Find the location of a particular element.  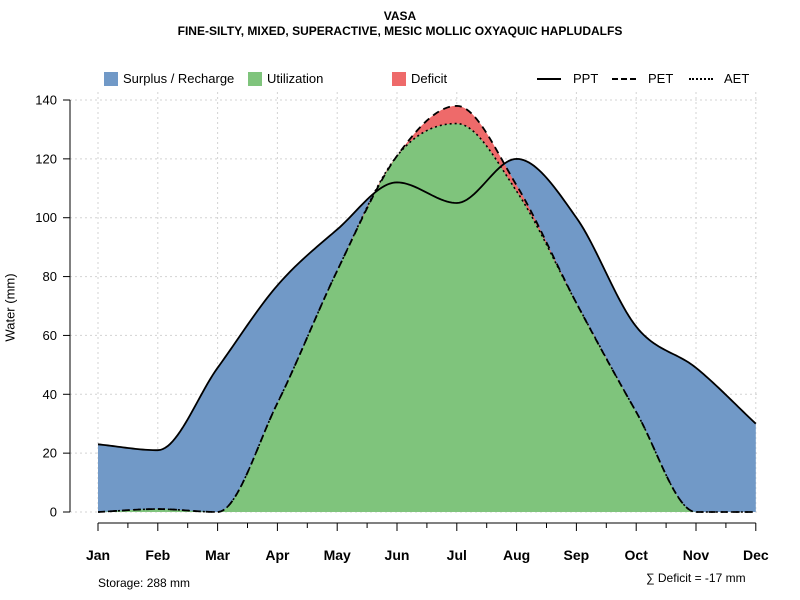

x-tick-label-dec: Dec is located at coordinates (756, 555).